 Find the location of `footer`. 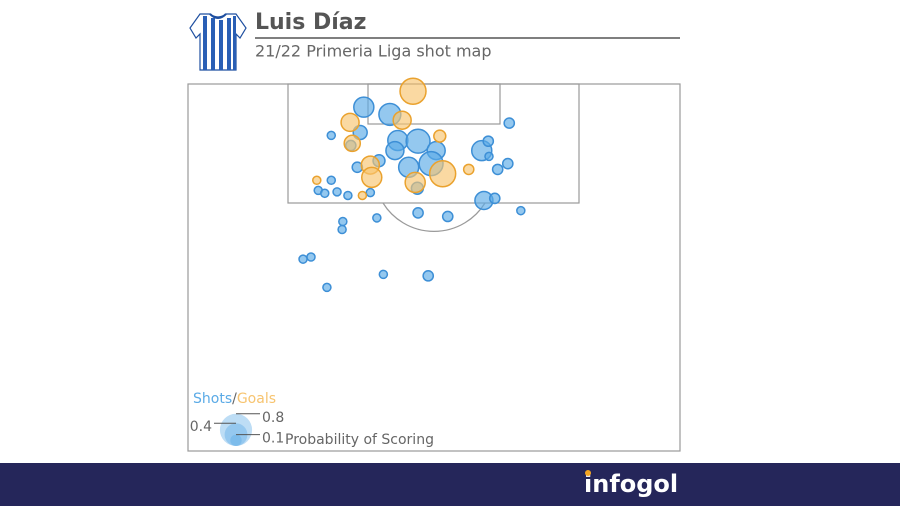

footer is located at coordinates (450, 484).